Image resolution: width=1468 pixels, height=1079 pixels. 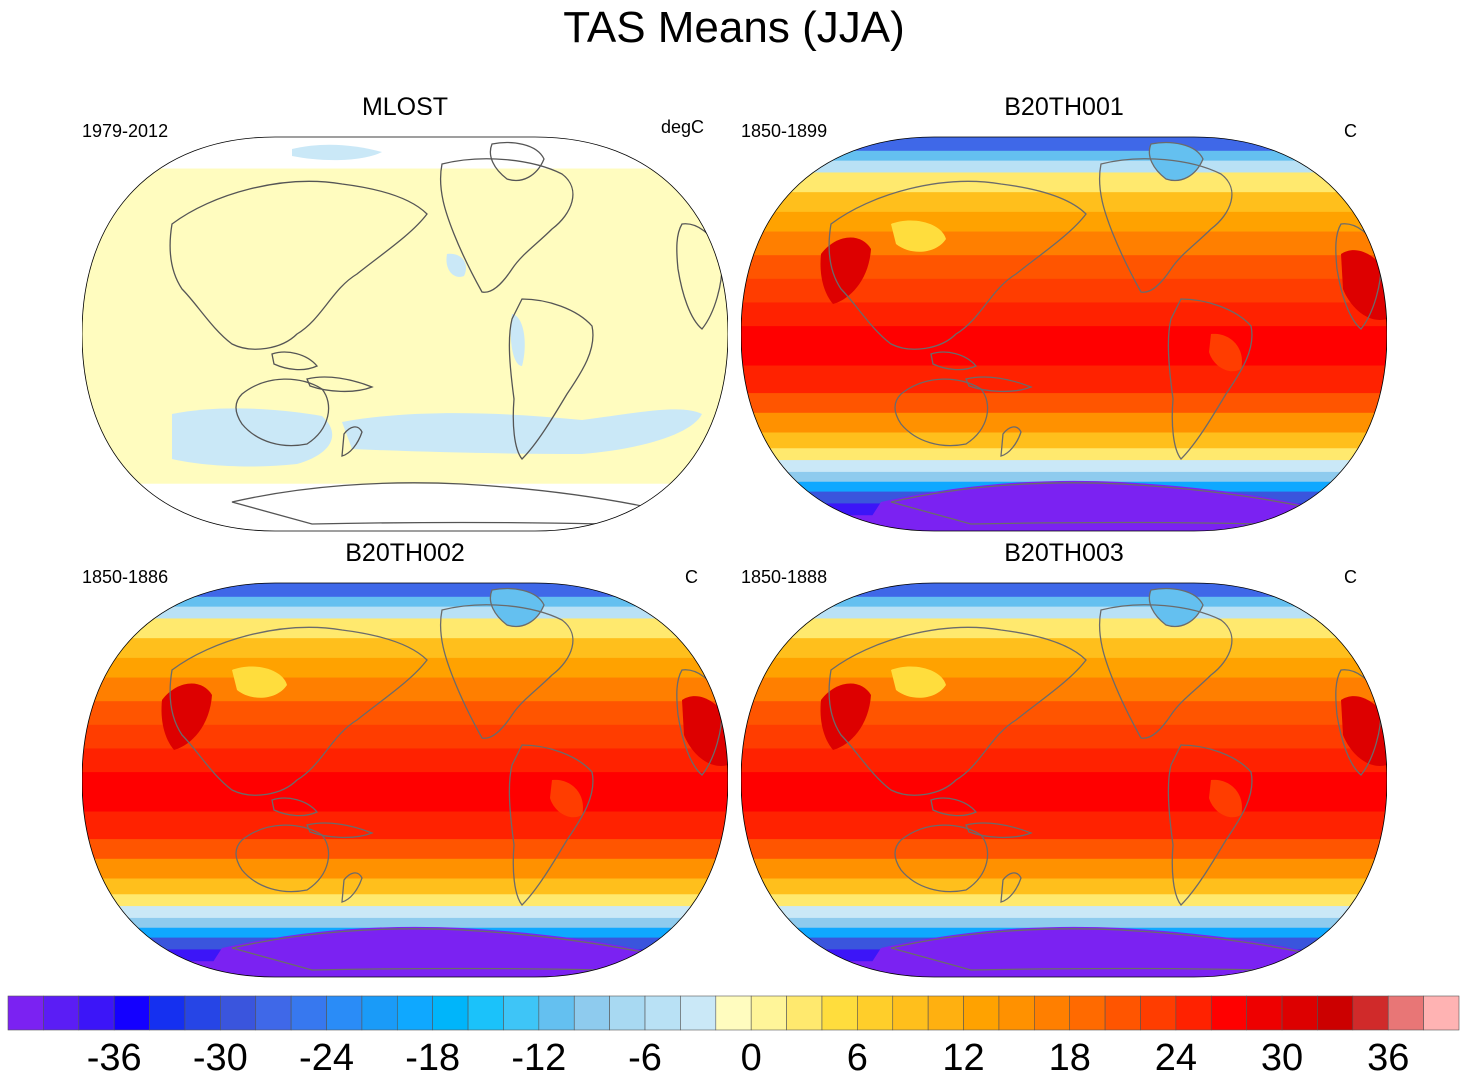 What do you see at coordinates (963, 1058) in the screenshot?
I see `colorbar-tick-label: 12` at bounding box center [963, 1058].